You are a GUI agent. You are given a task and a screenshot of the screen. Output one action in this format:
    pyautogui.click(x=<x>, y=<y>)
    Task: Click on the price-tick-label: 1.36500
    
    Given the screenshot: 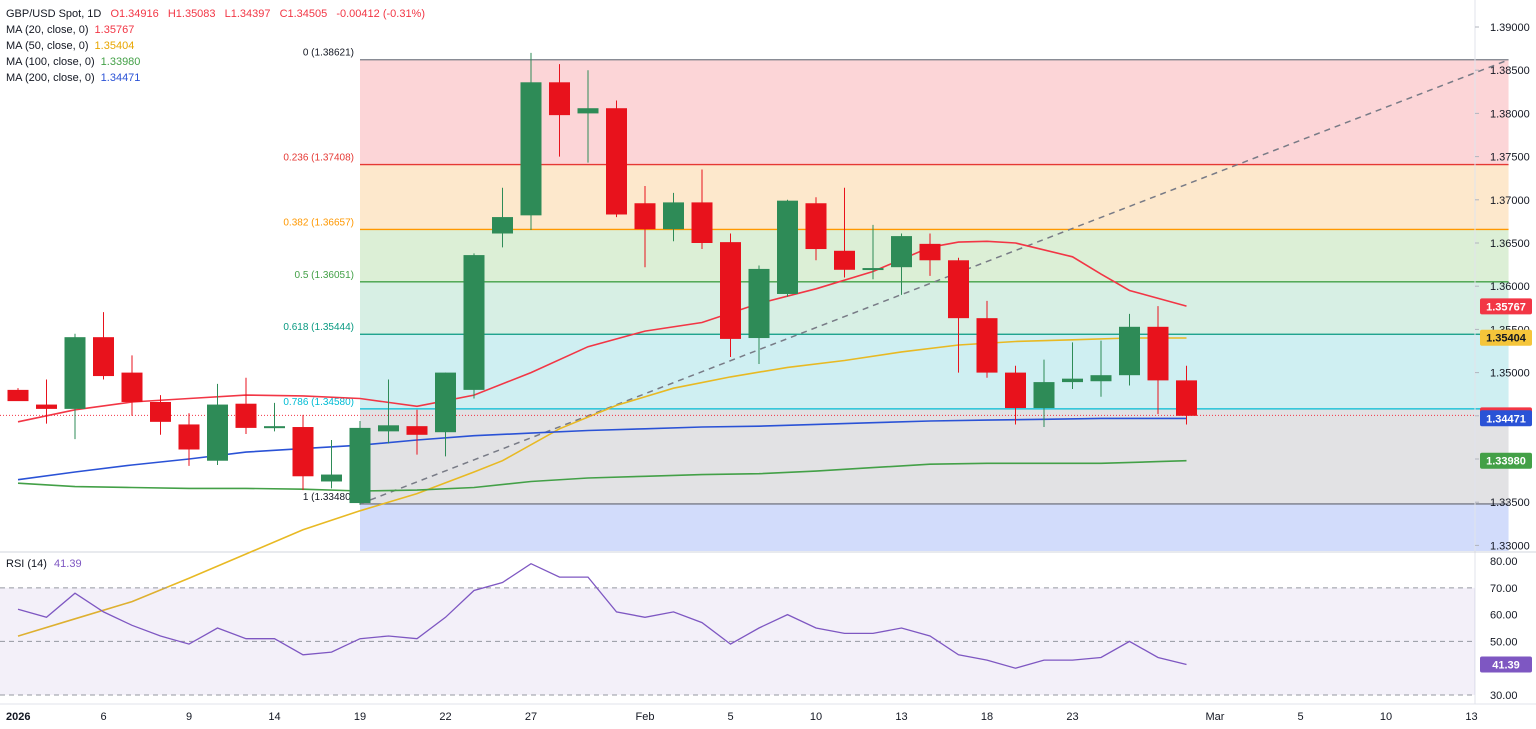 What is the action you would take?
    pyautogui.click(x=1510, y=244)
    